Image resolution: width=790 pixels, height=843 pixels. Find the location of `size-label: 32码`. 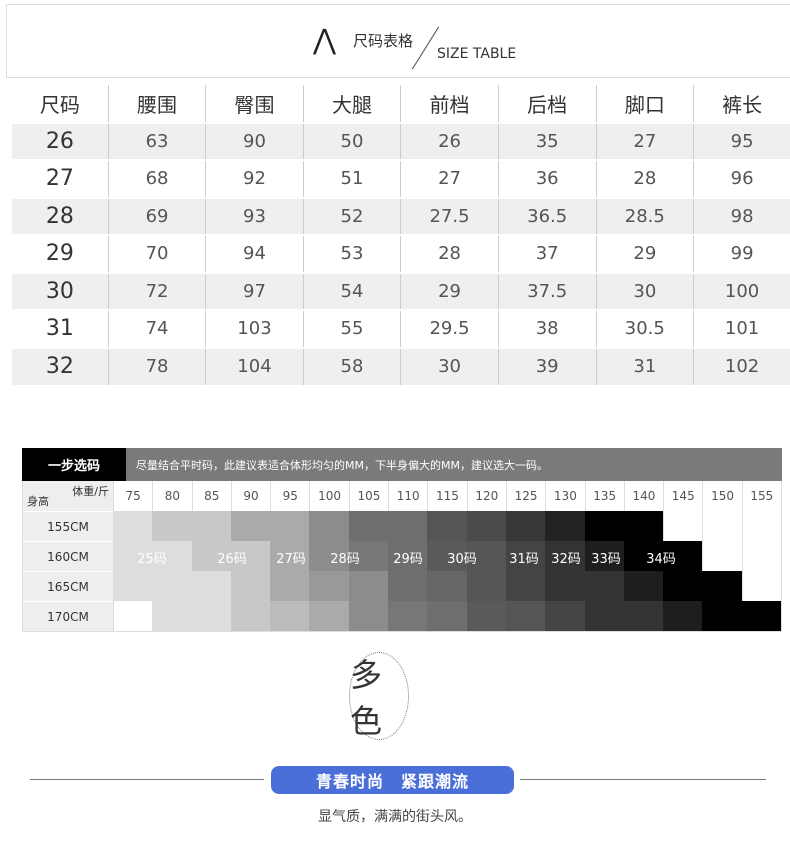

size-label: 32码 is located at coordinates (566, 559).